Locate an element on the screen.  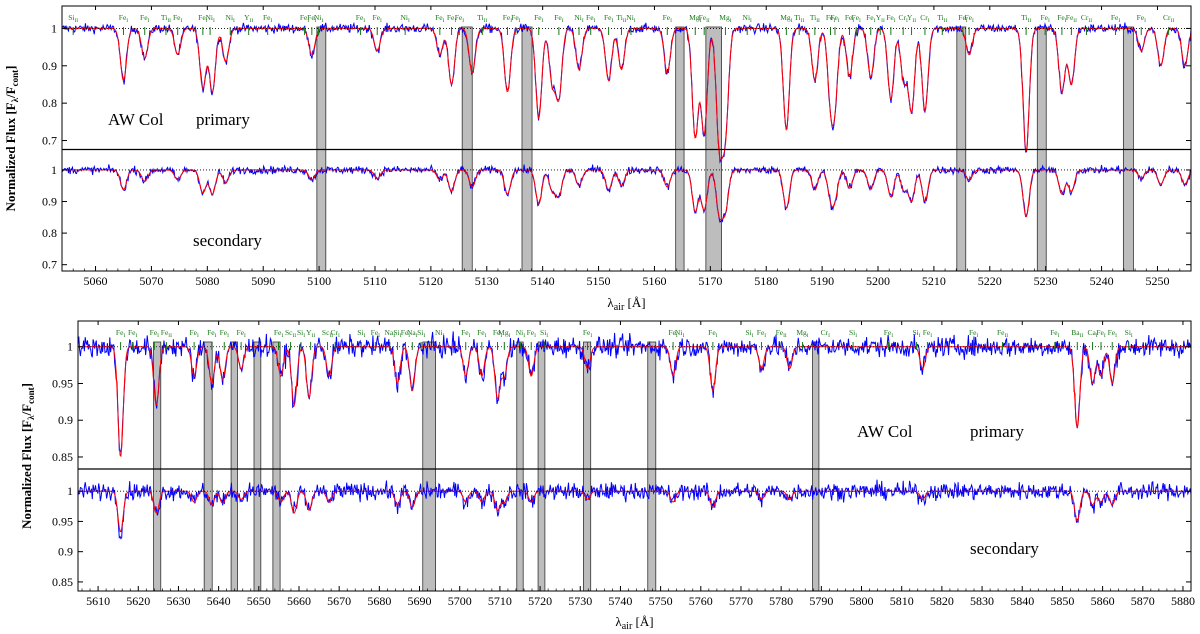
x-tick-label: 5770 is located at coordinates (741, 601).